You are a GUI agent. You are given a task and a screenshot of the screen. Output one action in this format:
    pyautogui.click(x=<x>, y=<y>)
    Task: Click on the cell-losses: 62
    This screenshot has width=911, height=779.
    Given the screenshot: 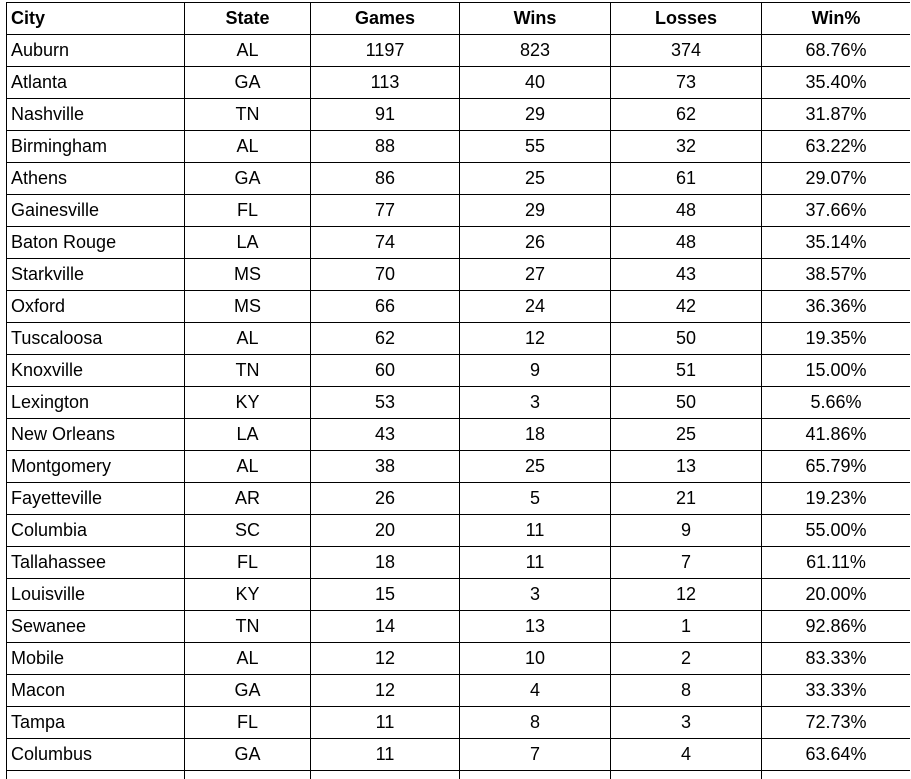 What is the action you would take?
    pyautogui.click(x=686, y=114)
    